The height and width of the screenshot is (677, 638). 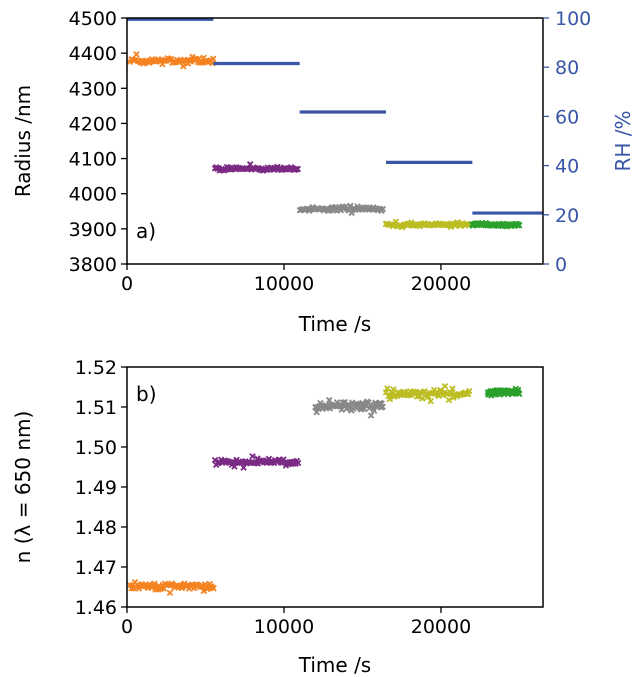 What do you see at coordinates (23, 487) in the screenshot?
I see `panel-b-y-axis-title: n (λ = 650 nm)` at bounding box center [23, 487].